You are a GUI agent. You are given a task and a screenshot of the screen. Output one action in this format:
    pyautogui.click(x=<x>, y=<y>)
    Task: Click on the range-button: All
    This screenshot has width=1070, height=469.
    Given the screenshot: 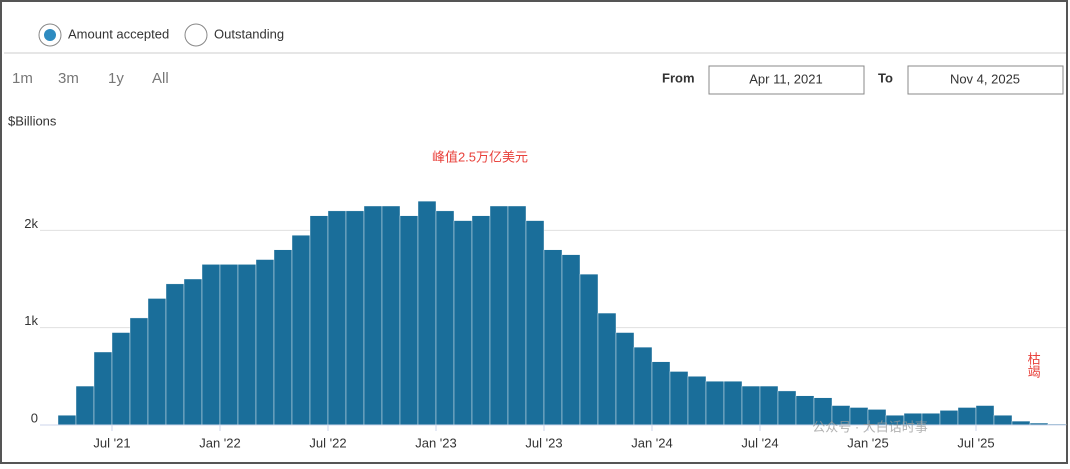 What is the action you would take?
    pyautogui.click(x=160, y=78)
    